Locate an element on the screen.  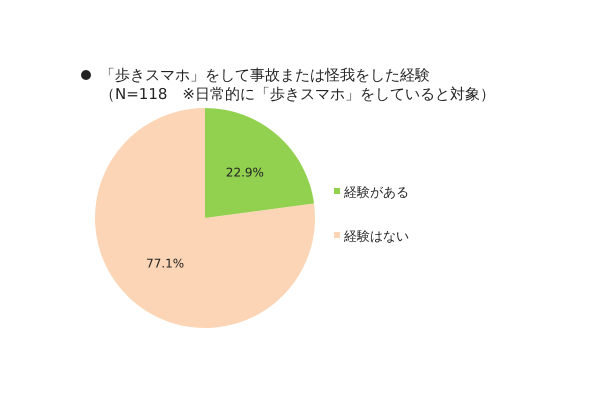
legend-label: 経験がある is located at coordinates (376, 193).